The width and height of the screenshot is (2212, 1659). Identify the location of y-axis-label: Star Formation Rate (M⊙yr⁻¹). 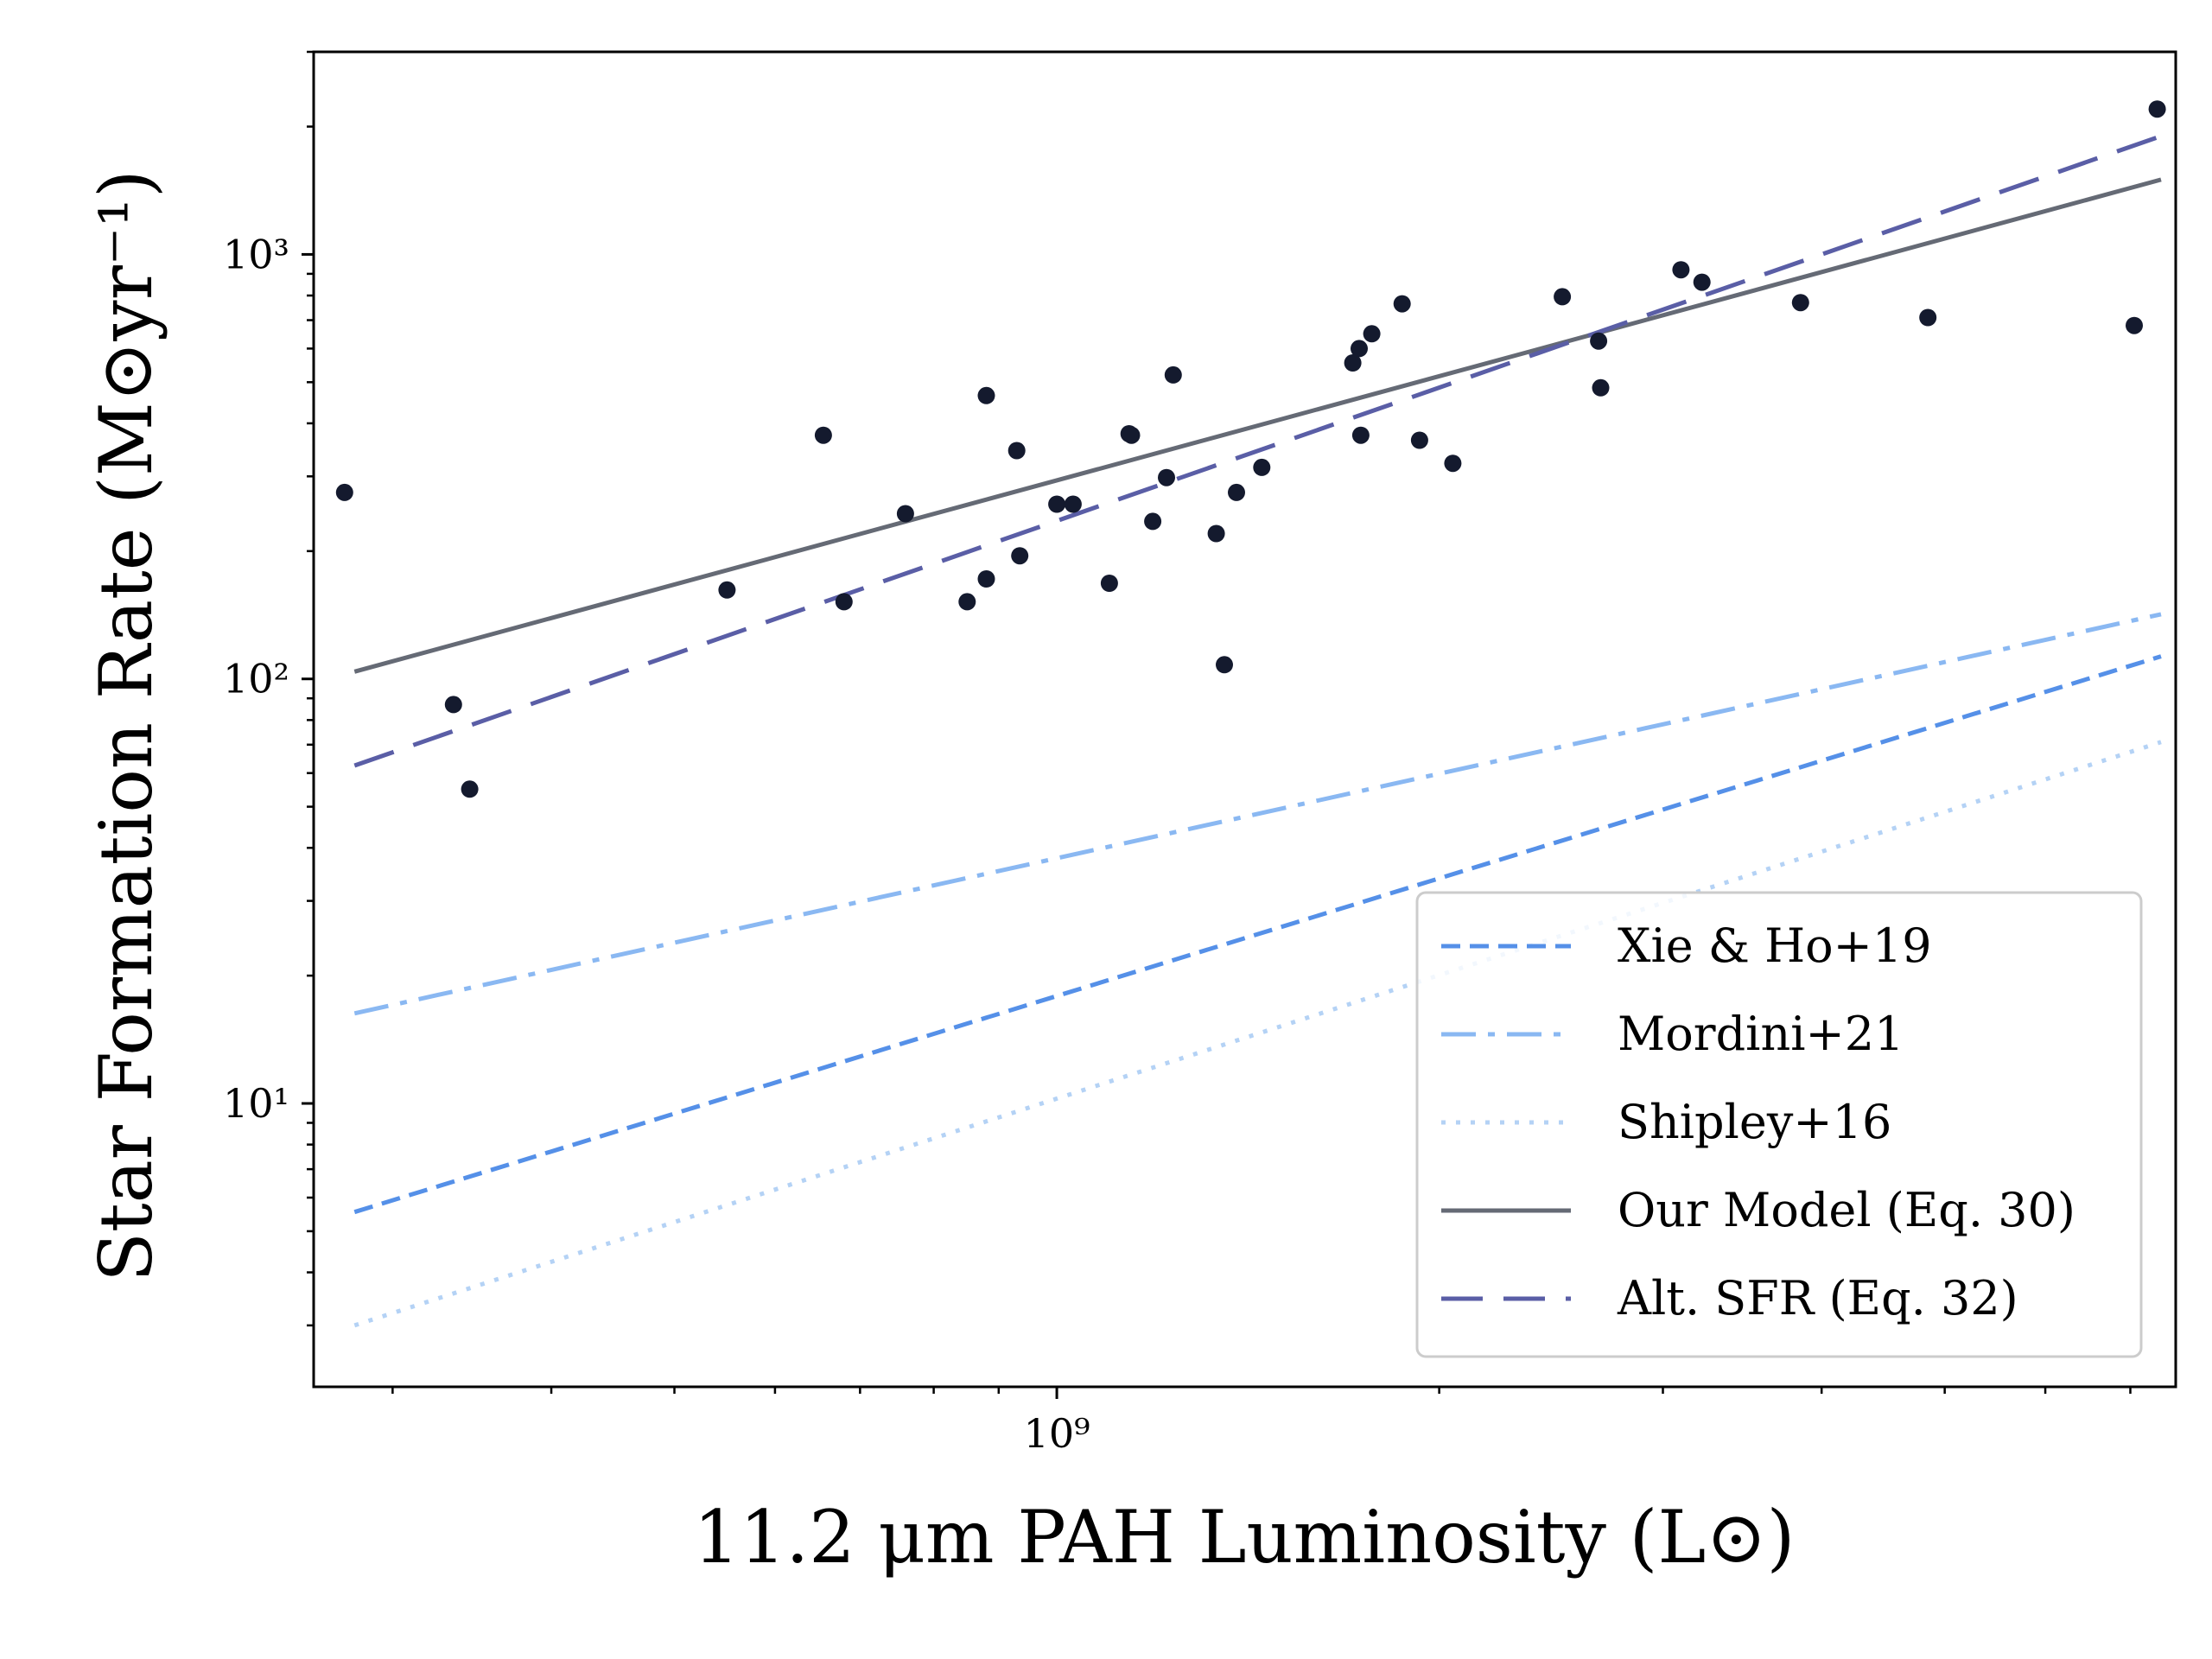
(126, 725).